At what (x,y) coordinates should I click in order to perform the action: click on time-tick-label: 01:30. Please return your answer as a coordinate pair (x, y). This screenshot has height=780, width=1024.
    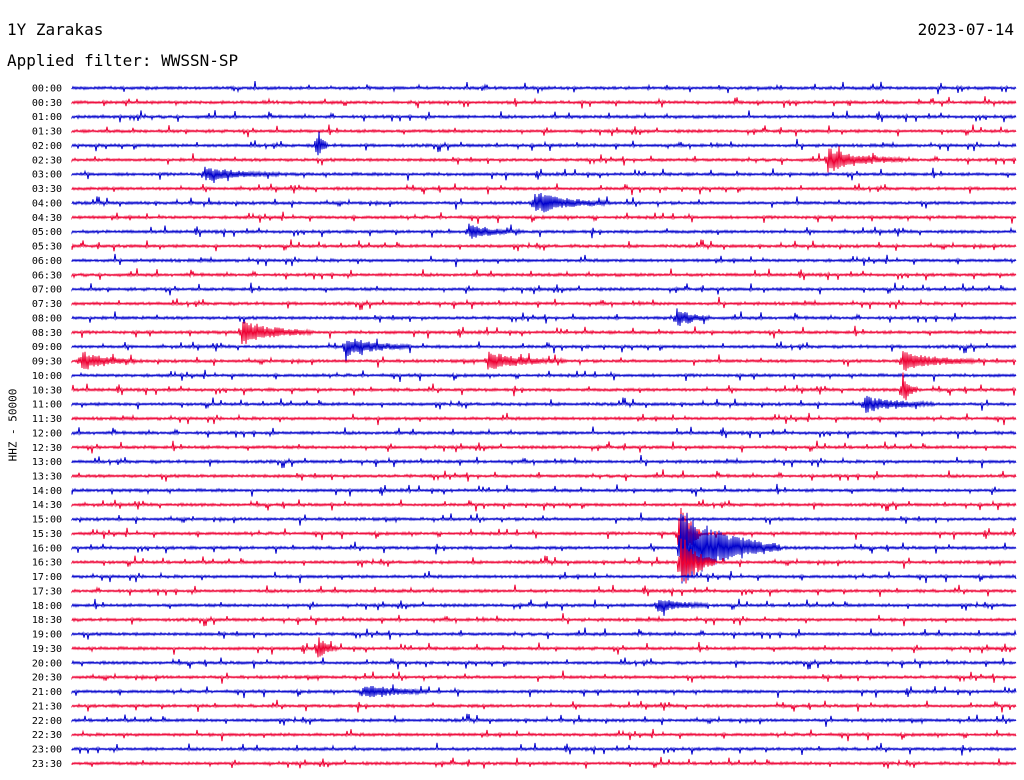
    Looking at the image, I should click on (47, 132).